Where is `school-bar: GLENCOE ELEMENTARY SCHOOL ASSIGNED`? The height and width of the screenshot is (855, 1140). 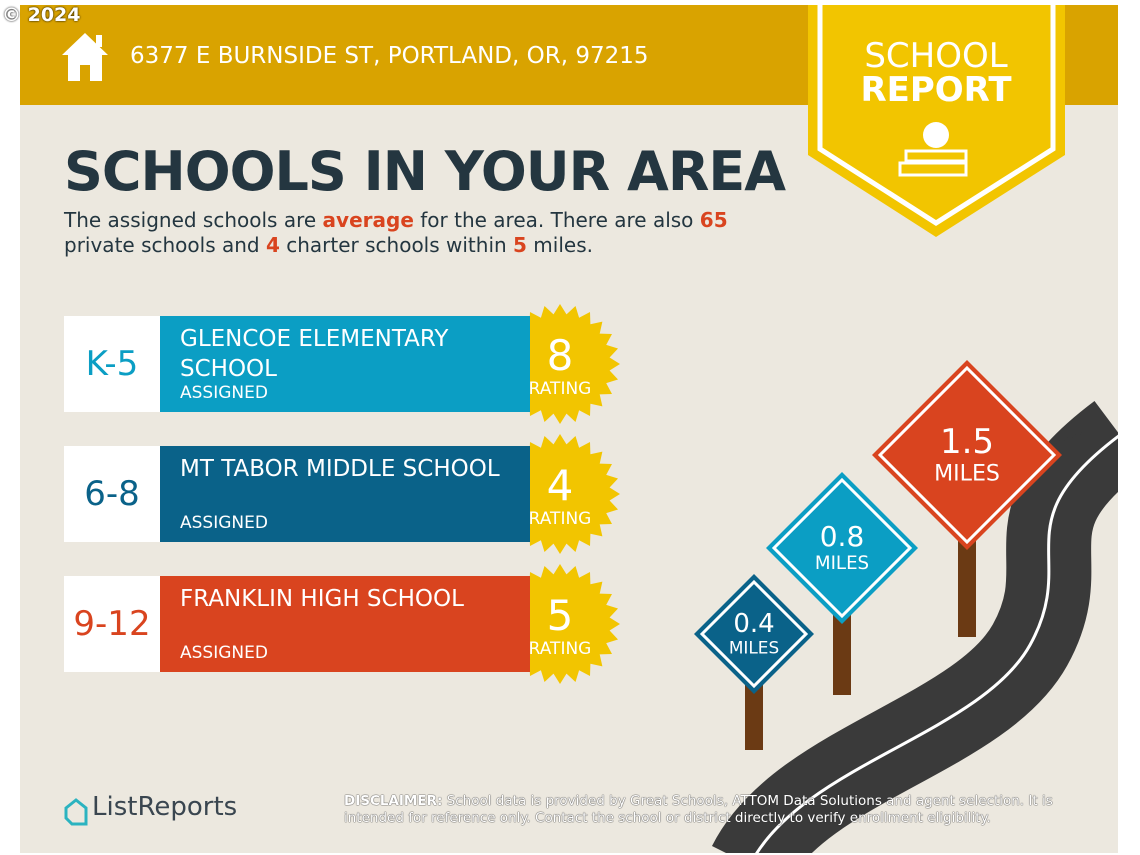 school-bar: GLENCOE ELEMENTARY SCHOOL ASSIGNED is located at coordinates (345, 364).